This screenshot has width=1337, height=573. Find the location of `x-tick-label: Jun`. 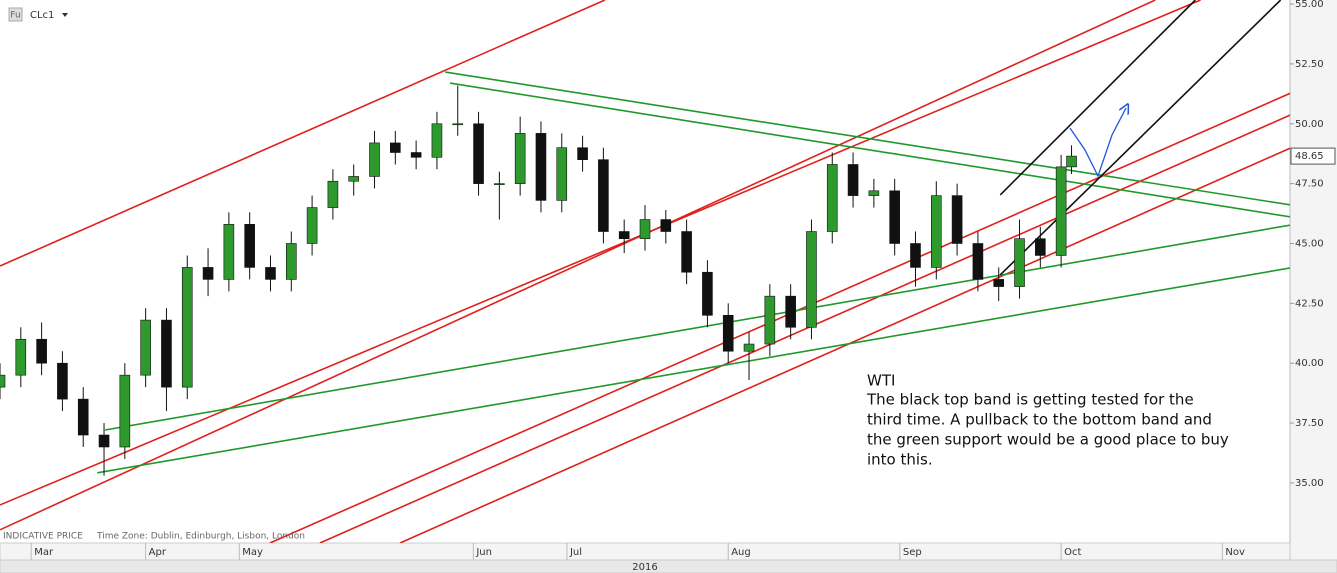

x-tick-label: Jun is located at coordinates (483, 552).